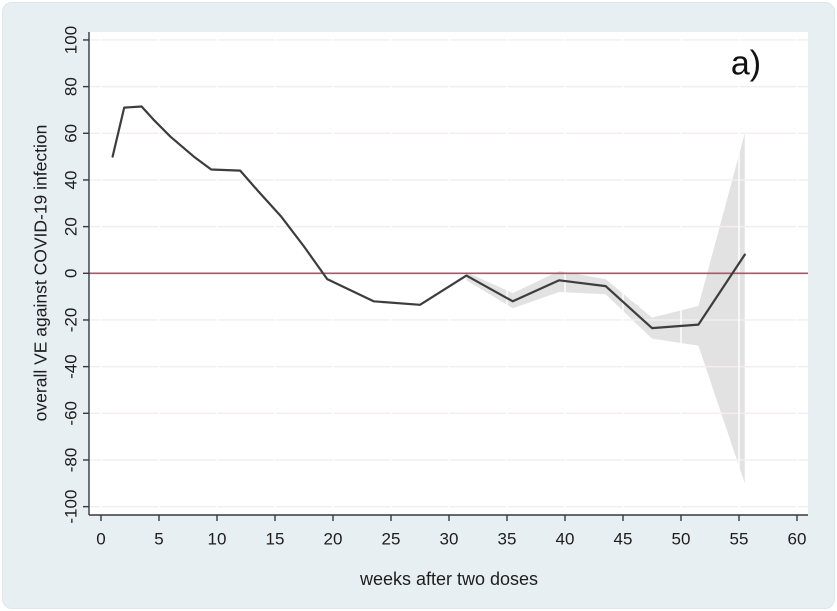 The height and width of the screenshot is (611, 837). I want to click on svg-text: 45, so click(623, 539).